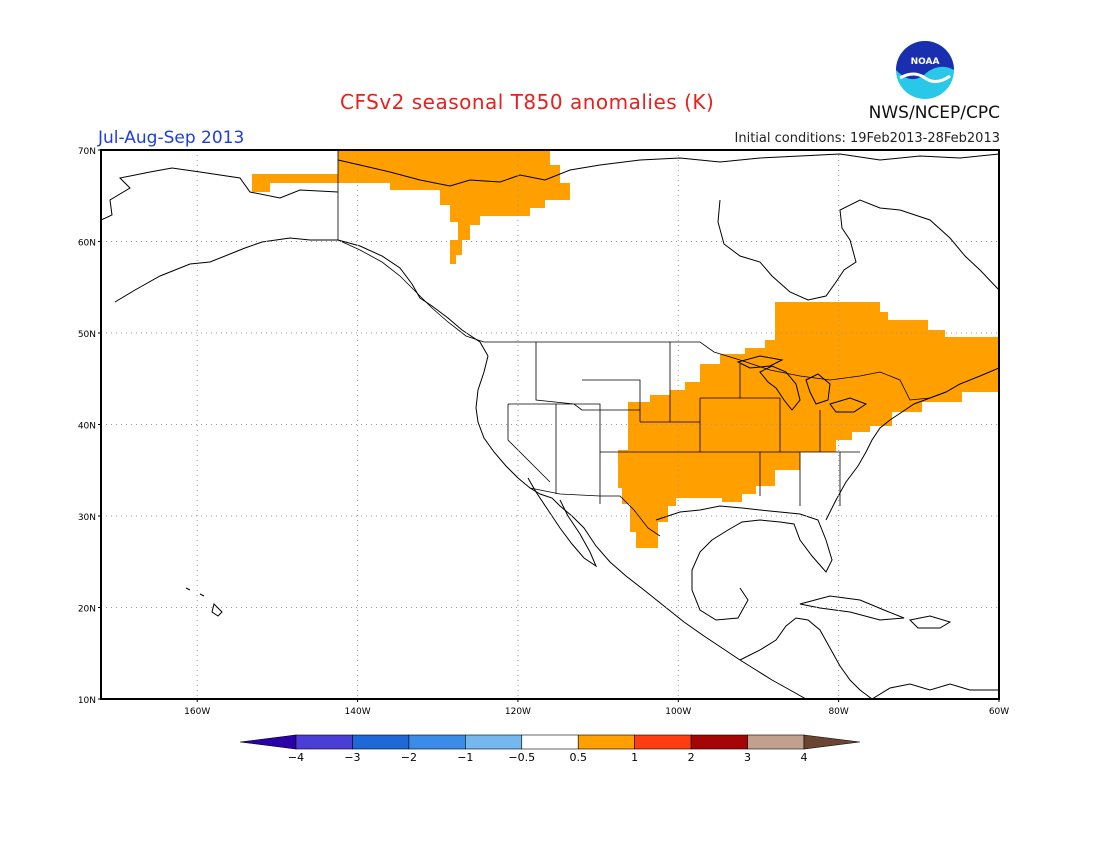 The height and width of the screenshot is (850, 1100). Describe the element at coordinates (935, 691) in the screenshot. I see `coastline-south-america` at that location.